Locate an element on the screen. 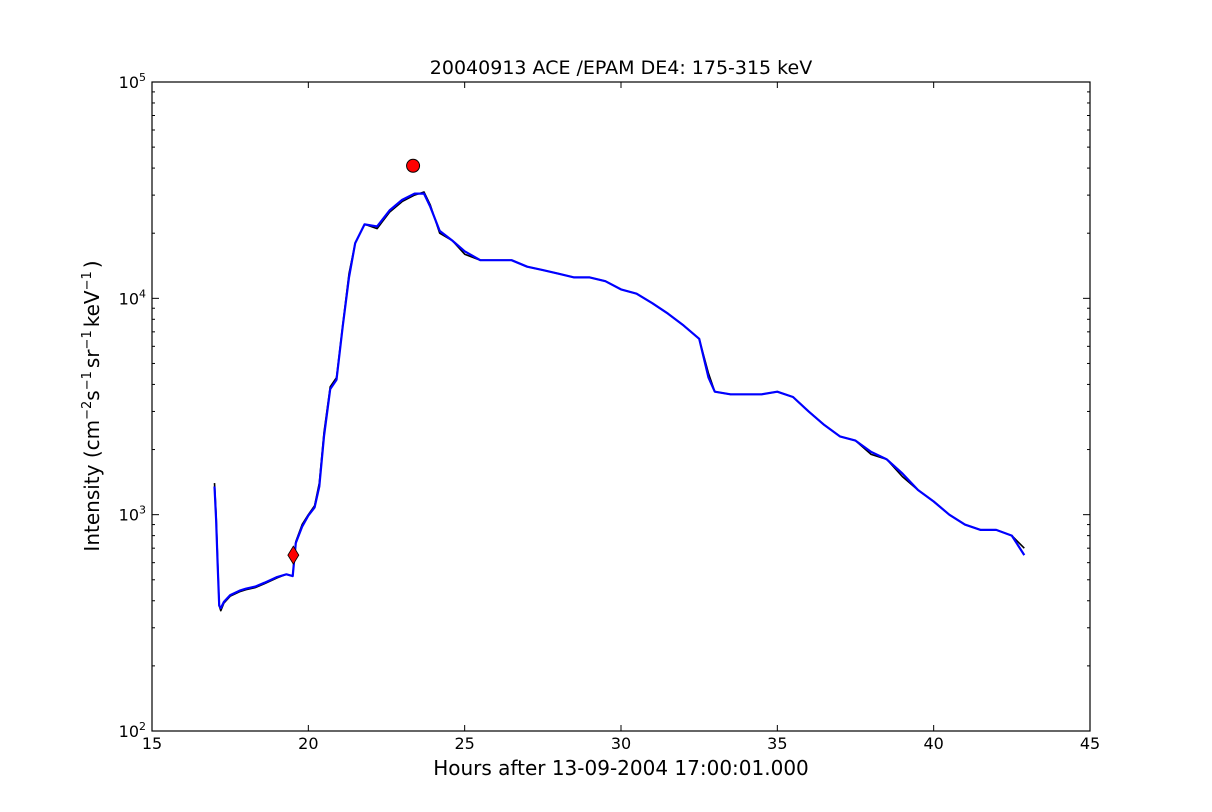 This screenshot has height=812, width=1212. y-label-sup-1: −2 is located at coordinates (87, 410).